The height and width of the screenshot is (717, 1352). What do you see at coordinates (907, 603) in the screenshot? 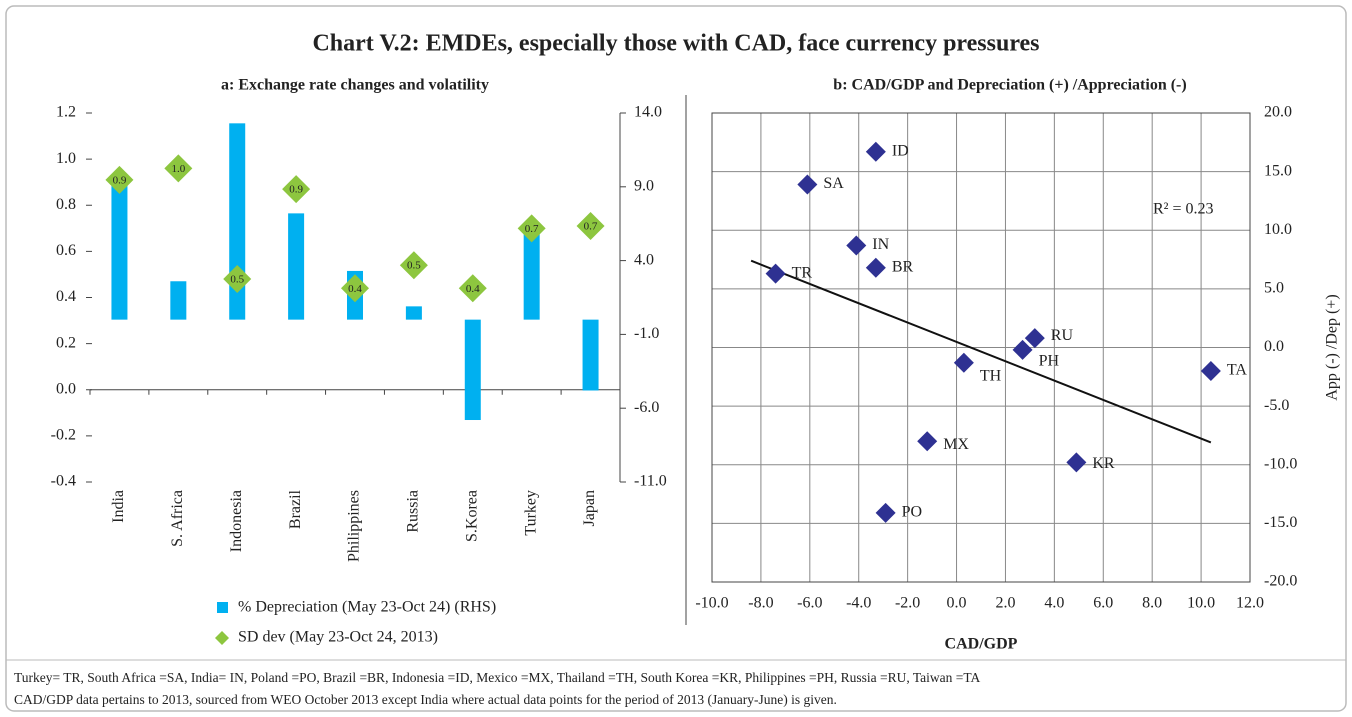
I see `x-tick-label: -2.0` at bounding box center [907, 603].